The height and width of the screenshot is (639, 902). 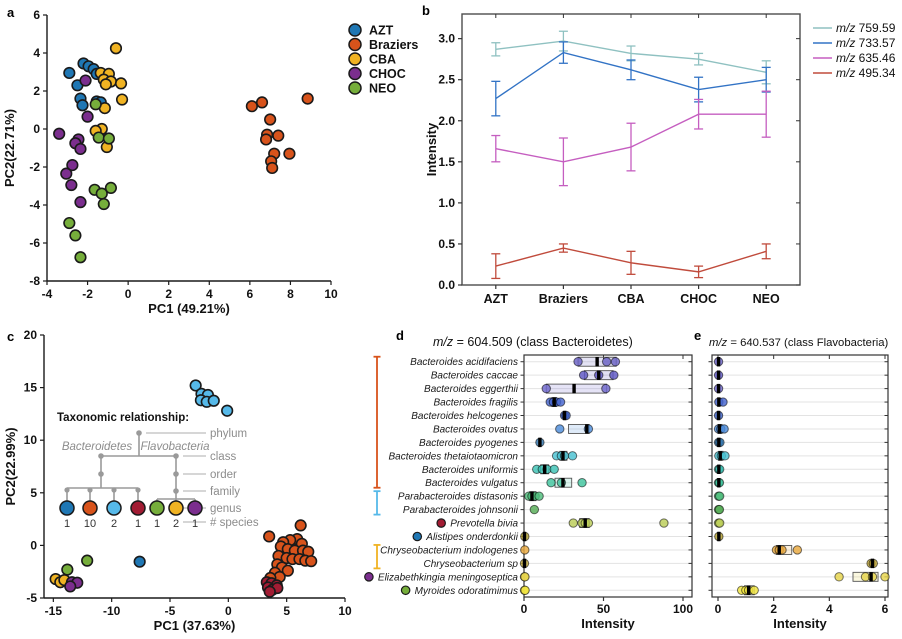 What do you see at coordinates (446, 121) in the screenshot?
I see `y-tick-label: 2.0` at bounding box center [446, 121].